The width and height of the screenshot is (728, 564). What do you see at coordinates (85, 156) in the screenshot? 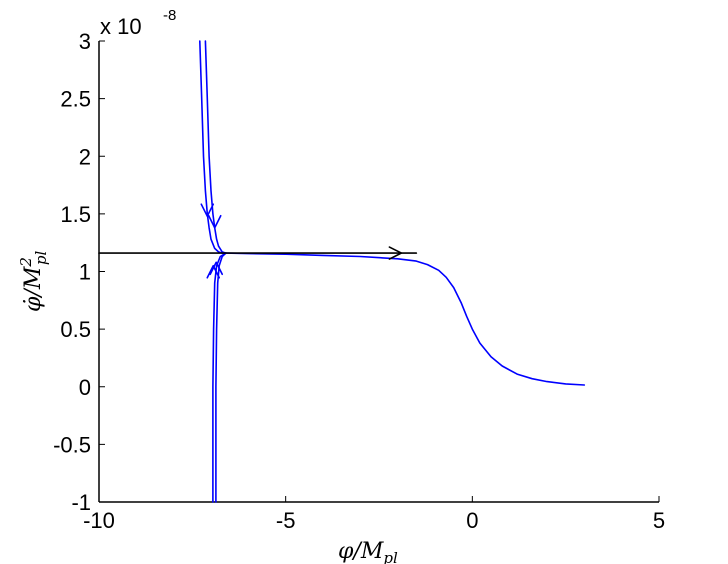
I see `y-tick-label: 2` at bounding box center [85, 156].